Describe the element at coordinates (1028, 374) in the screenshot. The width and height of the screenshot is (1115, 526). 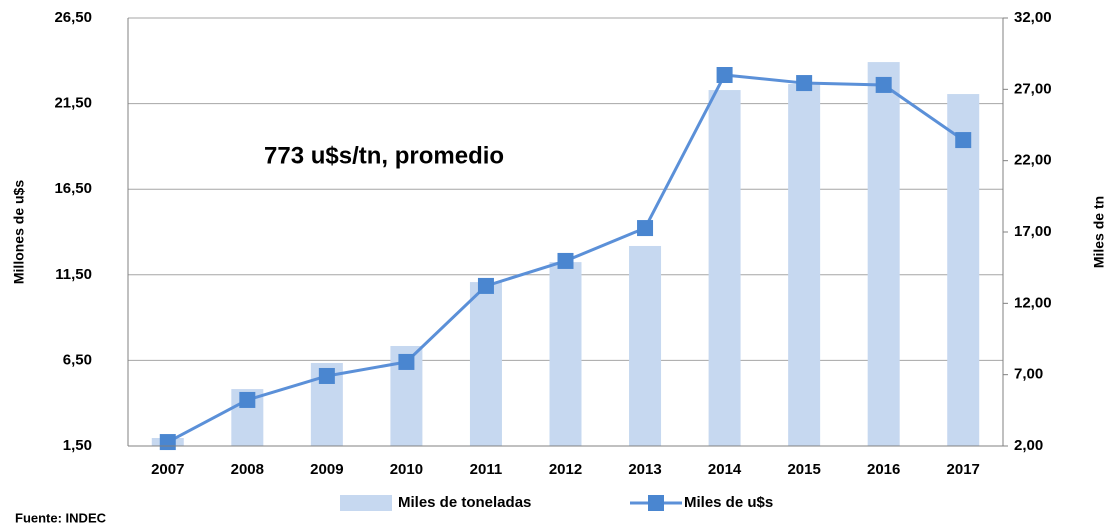
I see `y2-tick-label: 7,00` at that location.